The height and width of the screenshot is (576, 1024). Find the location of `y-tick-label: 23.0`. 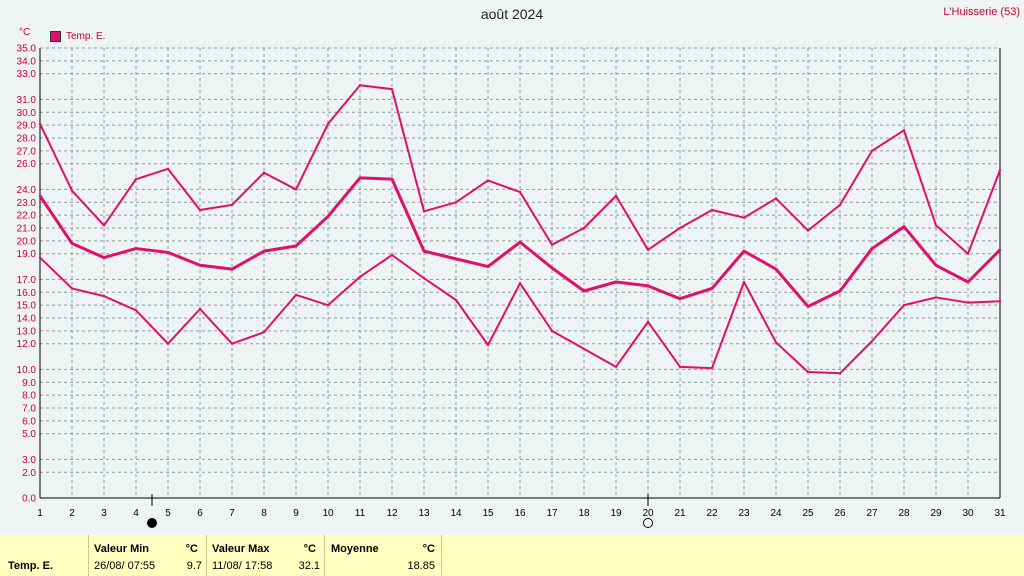

y-tick-label: 23.0 is located at coordinates (27, 203).